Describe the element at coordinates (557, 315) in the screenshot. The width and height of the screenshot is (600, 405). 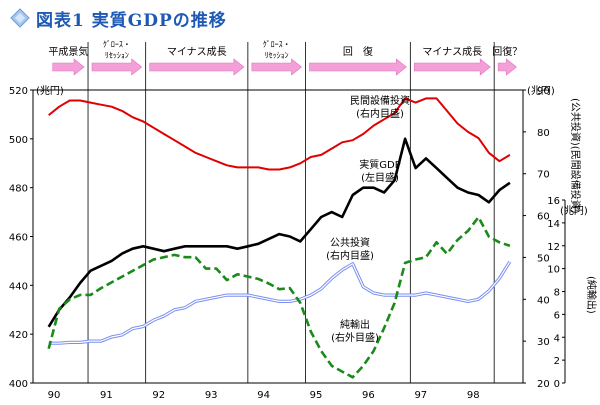
I see `netexport-axis-tick-label: 6` at that location.